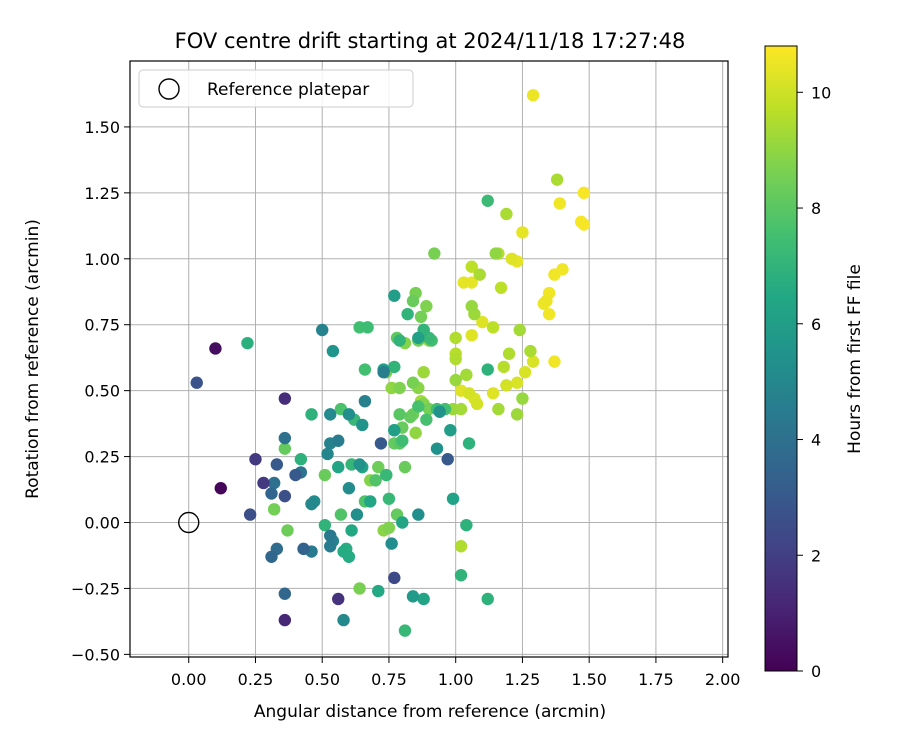 The width and height of the screenshot is (900, 750). What do you see at coordinates (523, 679) in the screenshot?
I see `x-tick-label: 1.25` at bounding box center [523, 679].